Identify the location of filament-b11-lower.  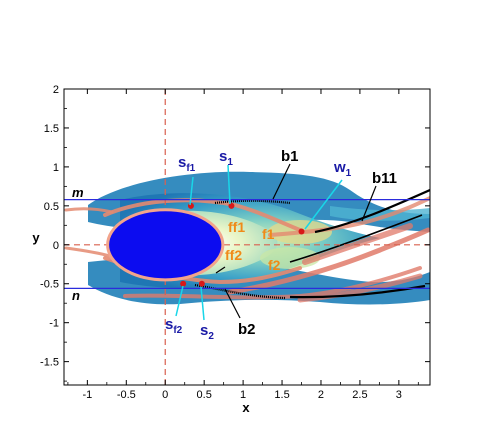
(356, 238).